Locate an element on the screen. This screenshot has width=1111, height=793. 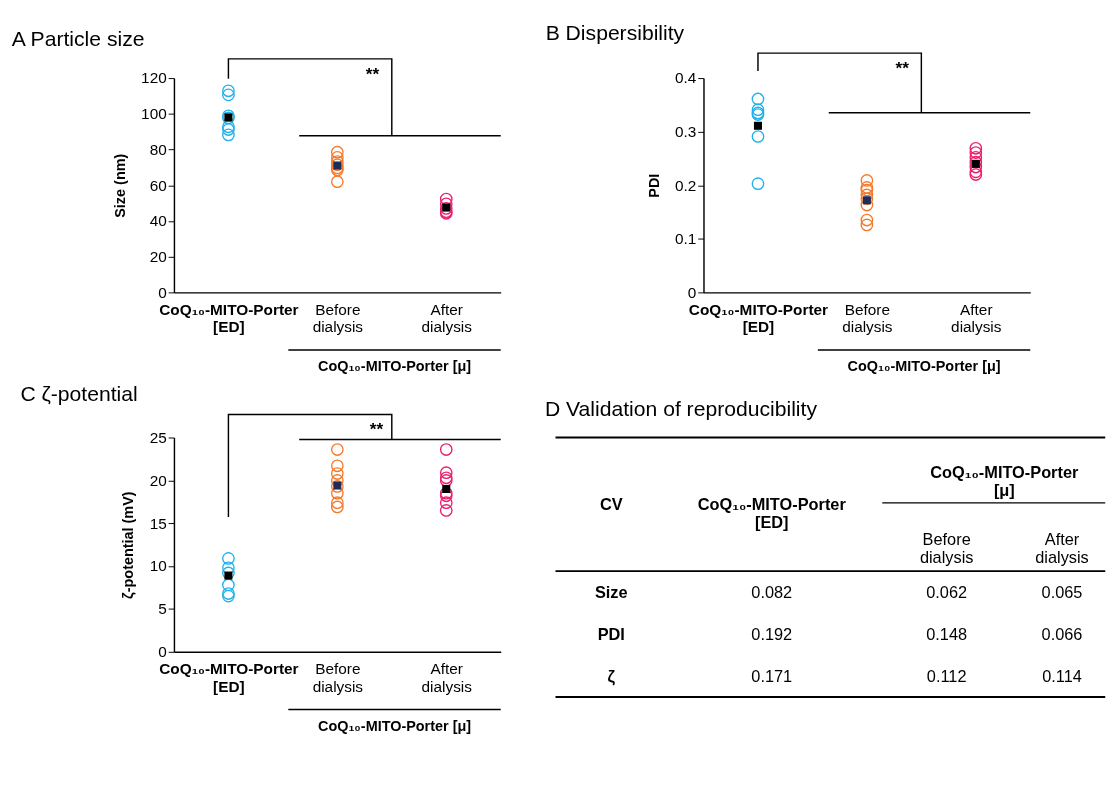
text: 0.082 is located at coordinates (772, 592).